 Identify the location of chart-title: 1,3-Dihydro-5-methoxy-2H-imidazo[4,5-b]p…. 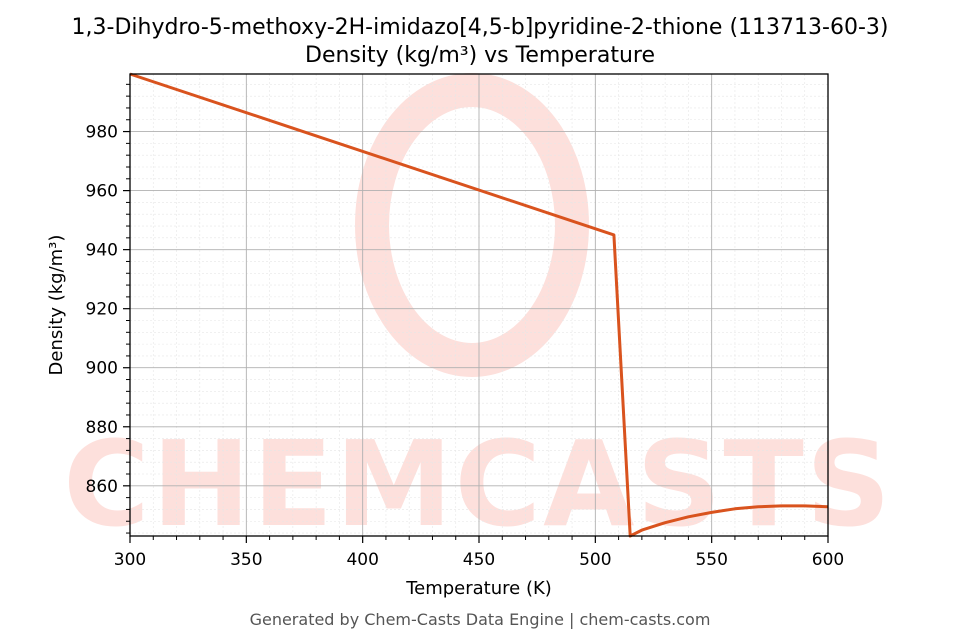
(480, 27).